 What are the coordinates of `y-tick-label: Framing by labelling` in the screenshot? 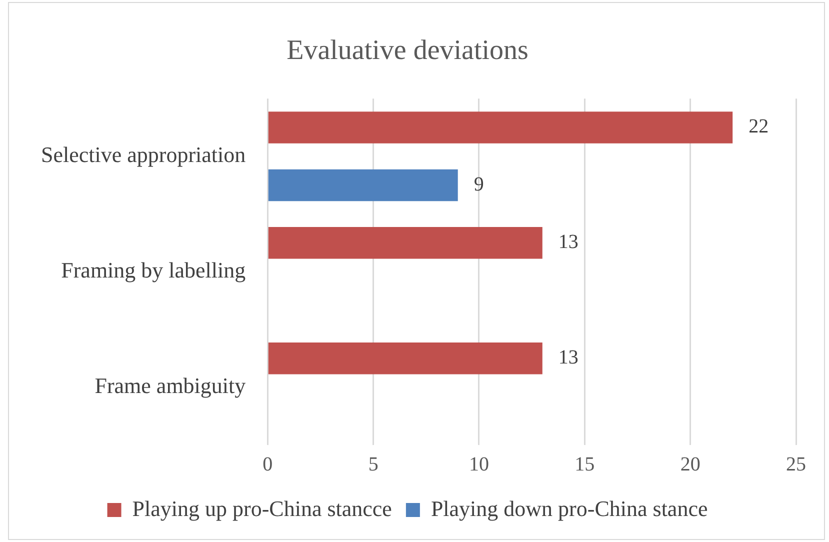 It's located at (153, 270).